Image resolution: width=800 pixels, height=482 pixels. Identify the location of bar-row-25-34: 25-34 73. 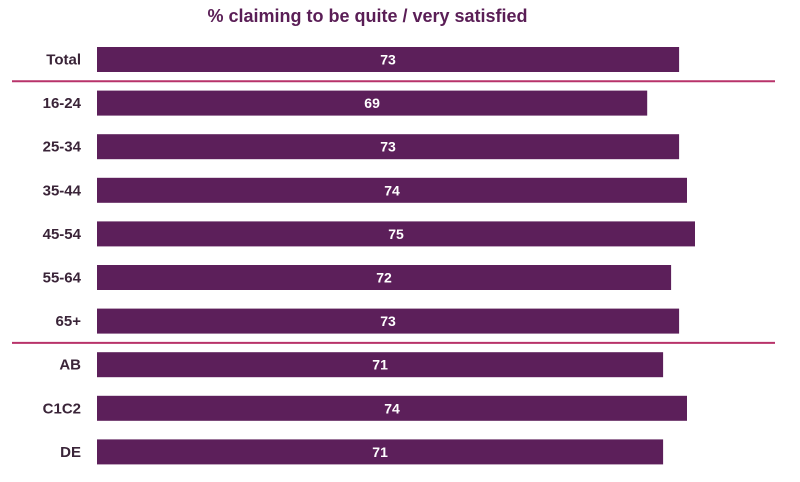
(361, 147).